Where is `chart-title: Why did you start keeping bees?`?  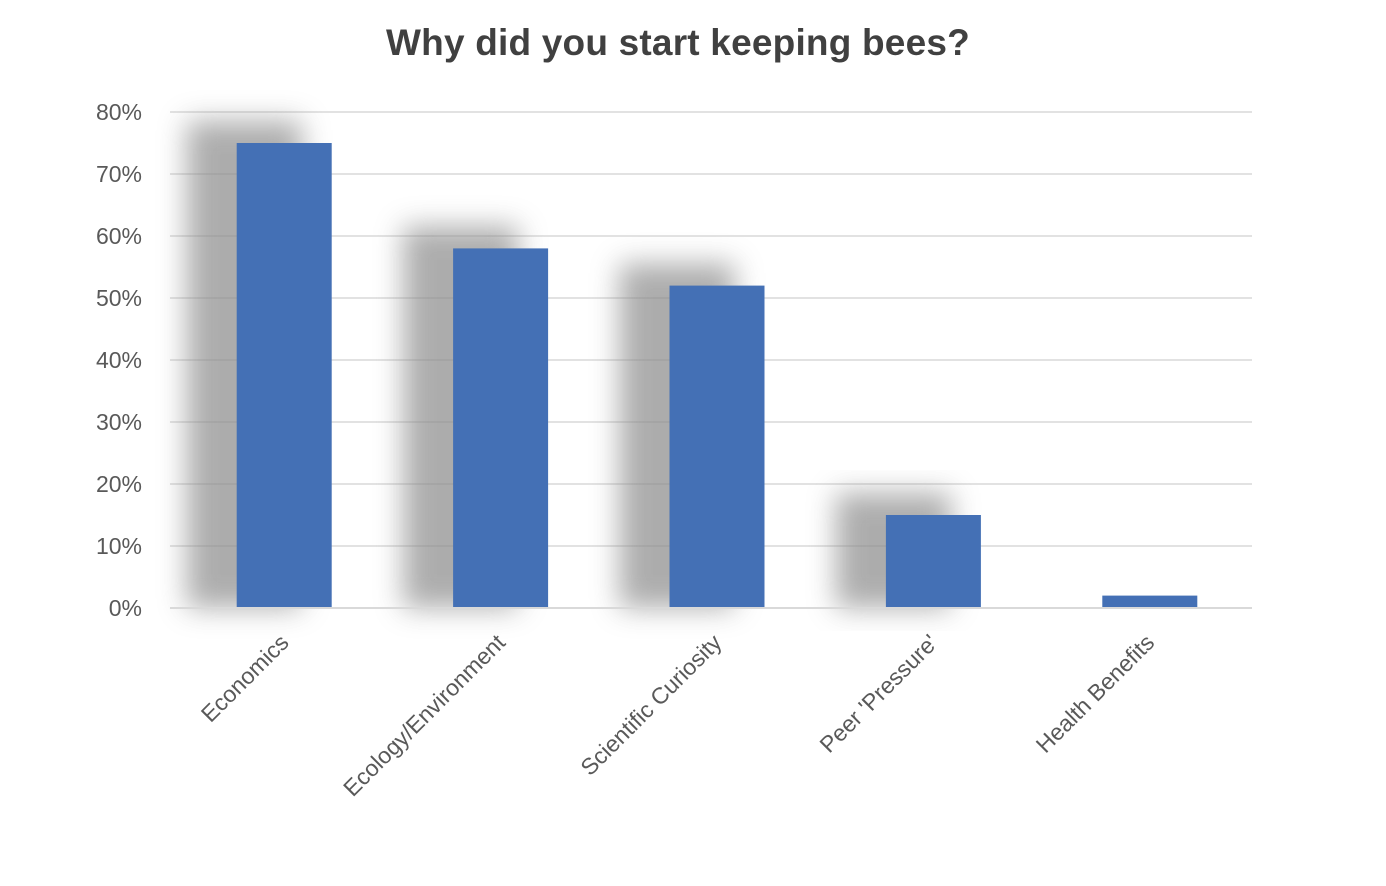
chart-title: Why did you start keeping bees? is located at coordinates (678, 42).